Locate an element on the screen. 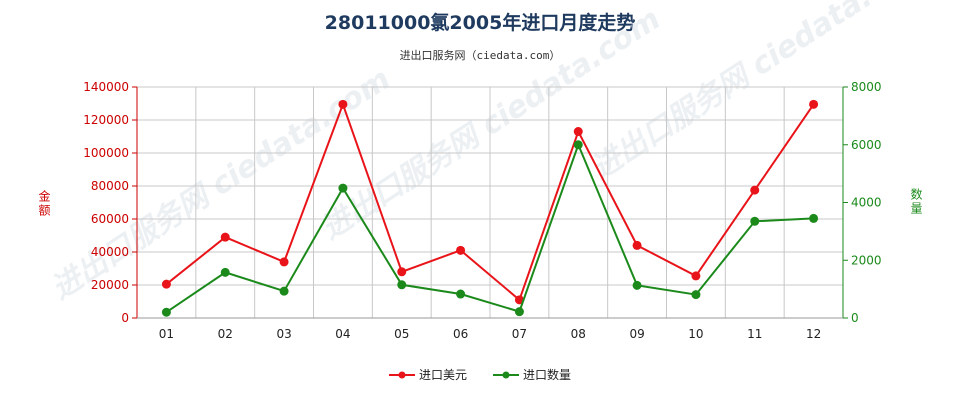 Image resolution: width=960 pixels, height=400 pixels. left-tick-label: 100000 is located at coordinates (106, 153).